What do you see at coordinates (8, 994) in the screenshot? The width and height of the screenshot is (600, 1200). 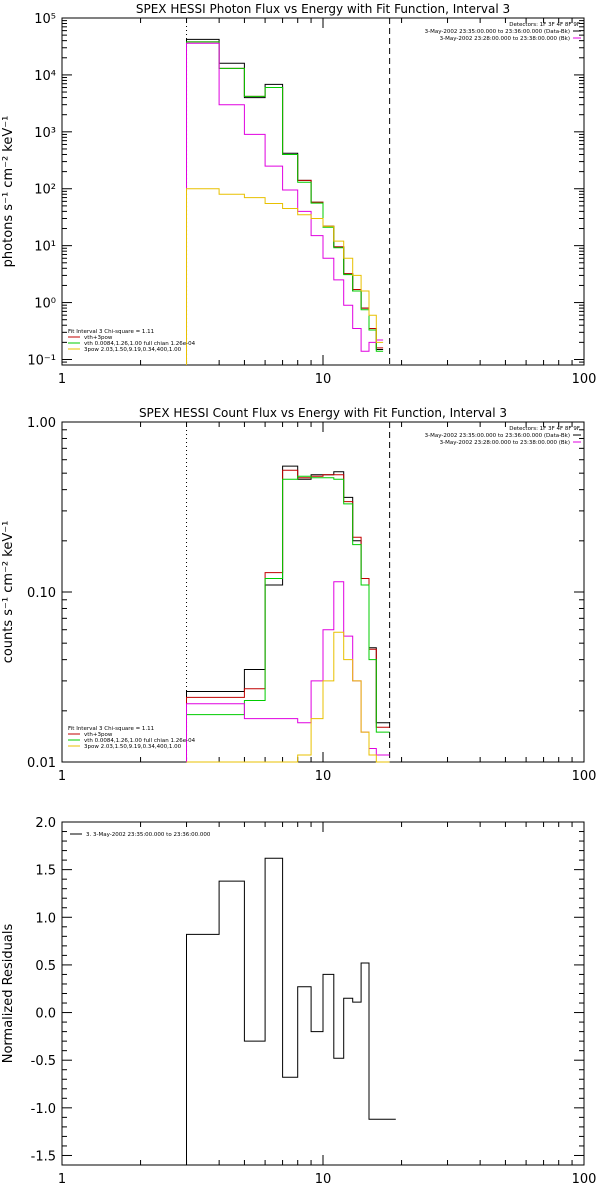 I see `y-axis-label: Normalized Residuals` at bounding box center [8, 994].